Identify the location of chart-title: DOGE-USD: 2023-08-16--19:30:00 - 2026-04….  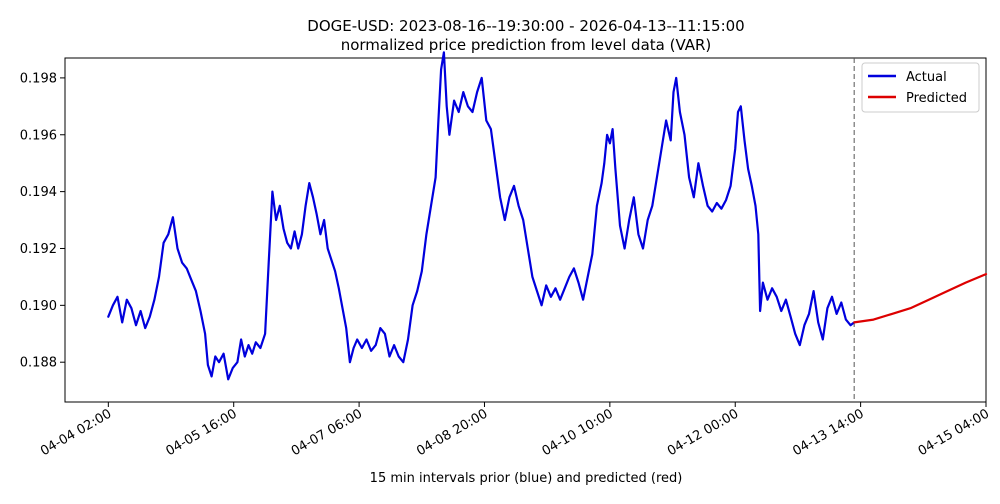
(525, 26).